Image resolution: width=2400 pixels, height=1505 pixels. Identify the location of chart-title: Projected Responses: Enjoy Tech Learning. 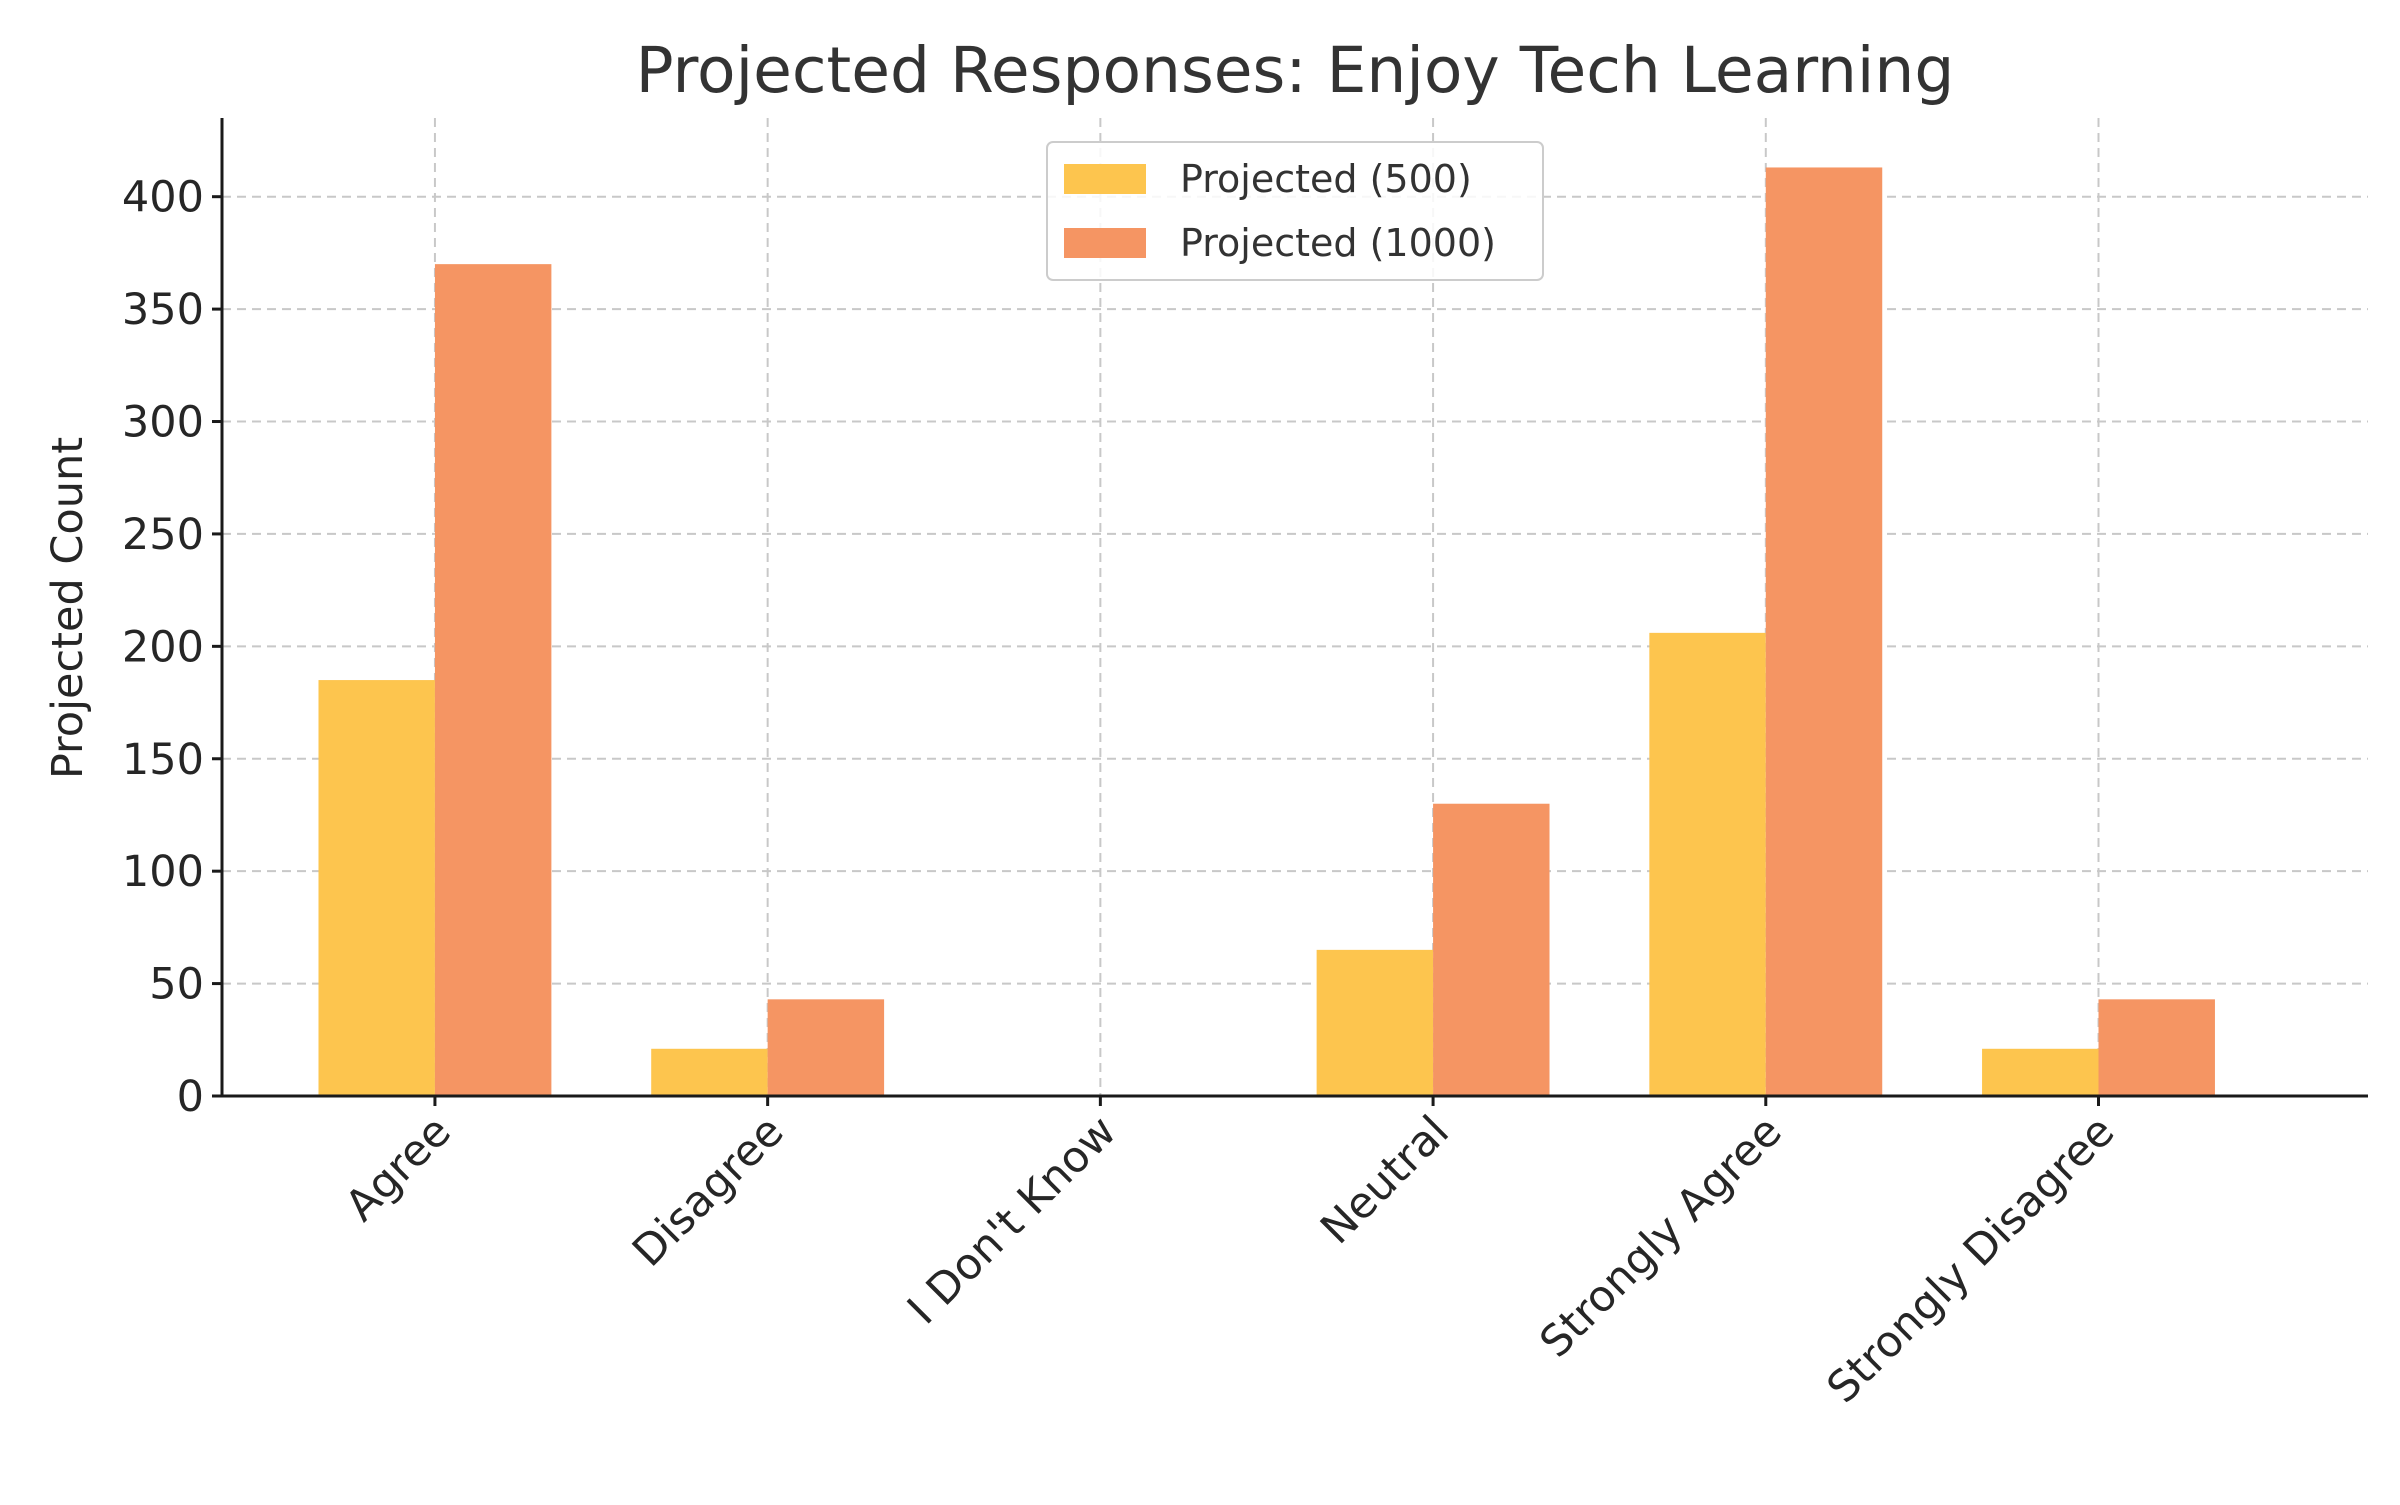
(1295, 70).